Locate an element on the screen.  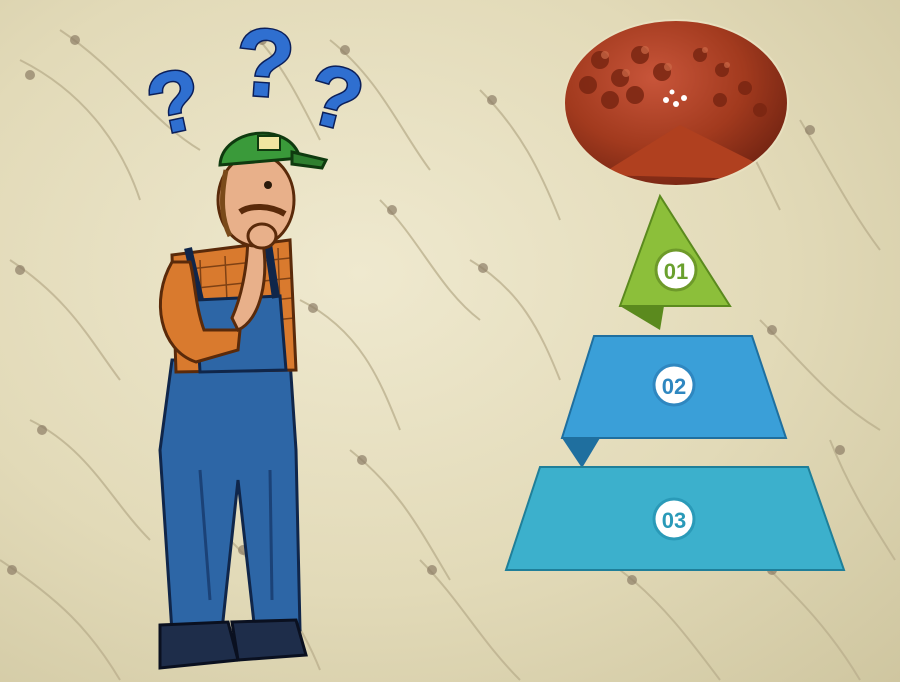
question-mark-icon: ? is located at coordinates (265, 63).